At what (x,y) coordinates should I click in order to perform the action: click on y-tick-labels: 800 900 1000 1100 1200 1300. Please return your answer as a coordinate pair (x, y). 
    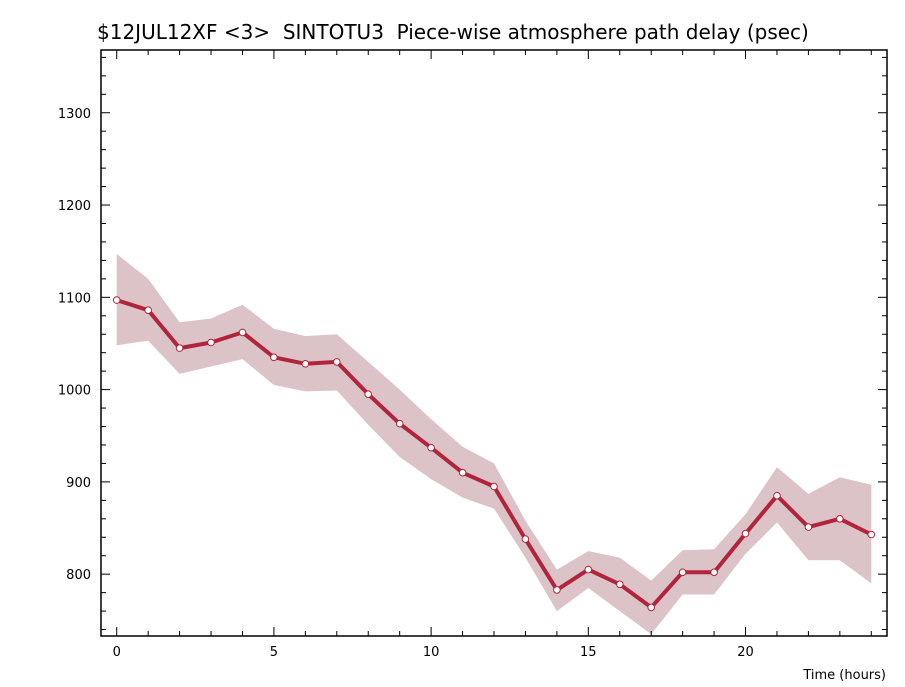
    Looking at the image, I should click on (74, 345).